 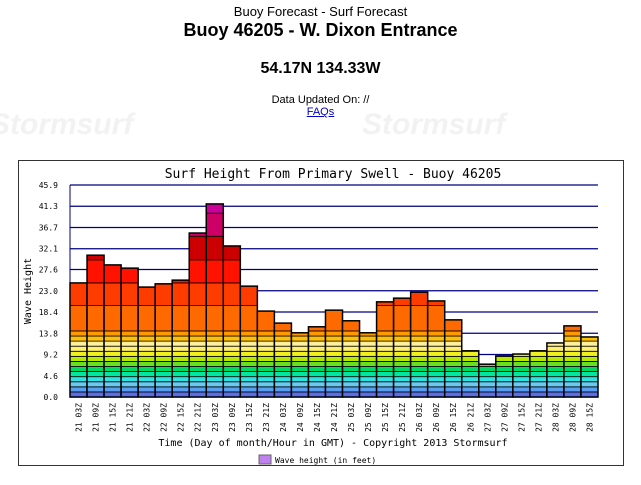 I want to click on x-tick-label: 25 15Z, so click(x=385, y=417).